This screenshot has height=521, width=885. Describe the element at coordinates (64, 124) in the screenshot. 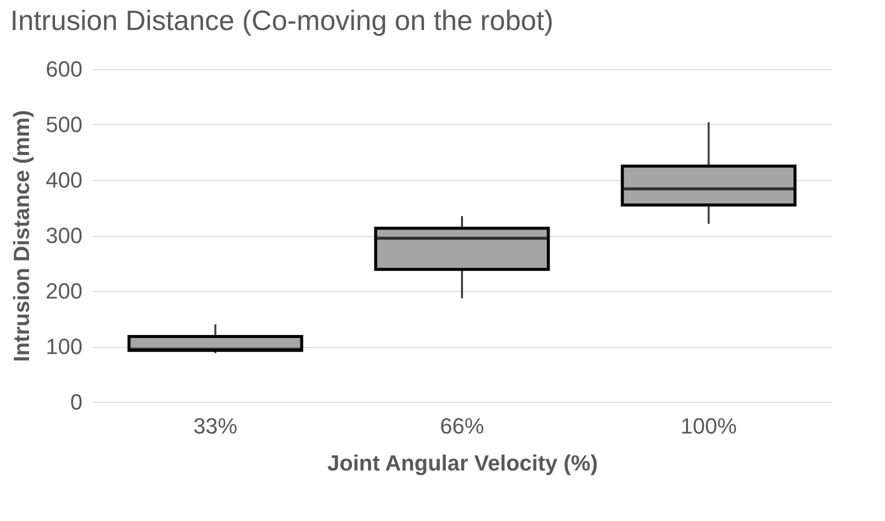

I see `y-tick-label: 500` at that location.